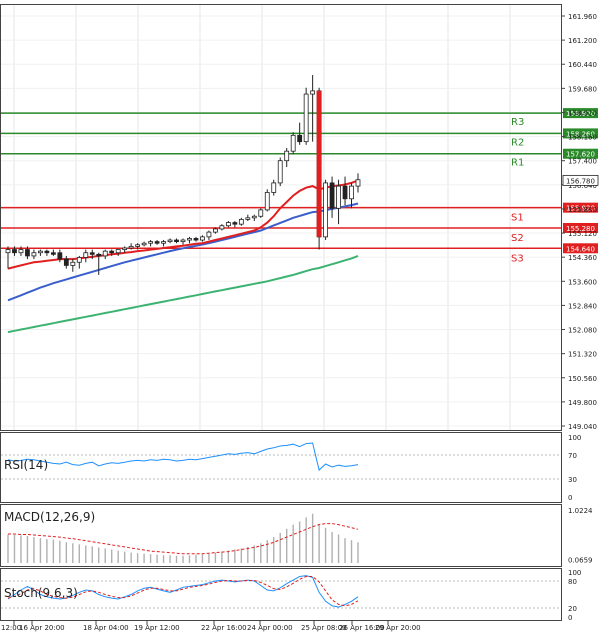 The width and height of the screenshot is (600, 634). I want to click on rsi-indicator: 100 70 30 0, so click(291, 468).